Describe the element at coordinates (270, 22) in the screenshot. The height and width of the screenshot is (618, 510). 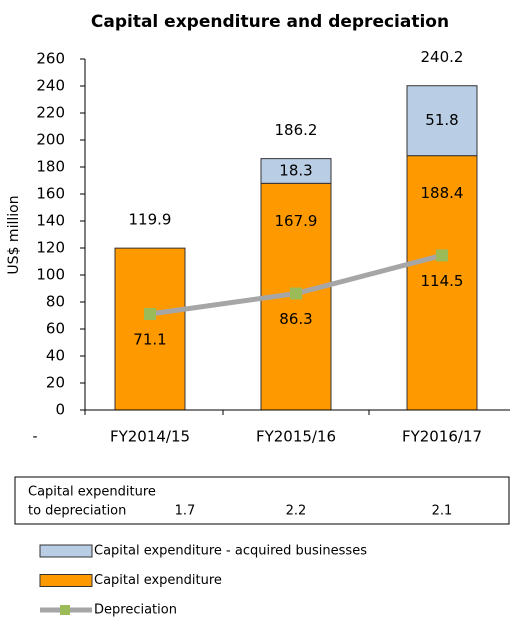
I see `chart-title: Capital expenditure and depreciation` at that location.